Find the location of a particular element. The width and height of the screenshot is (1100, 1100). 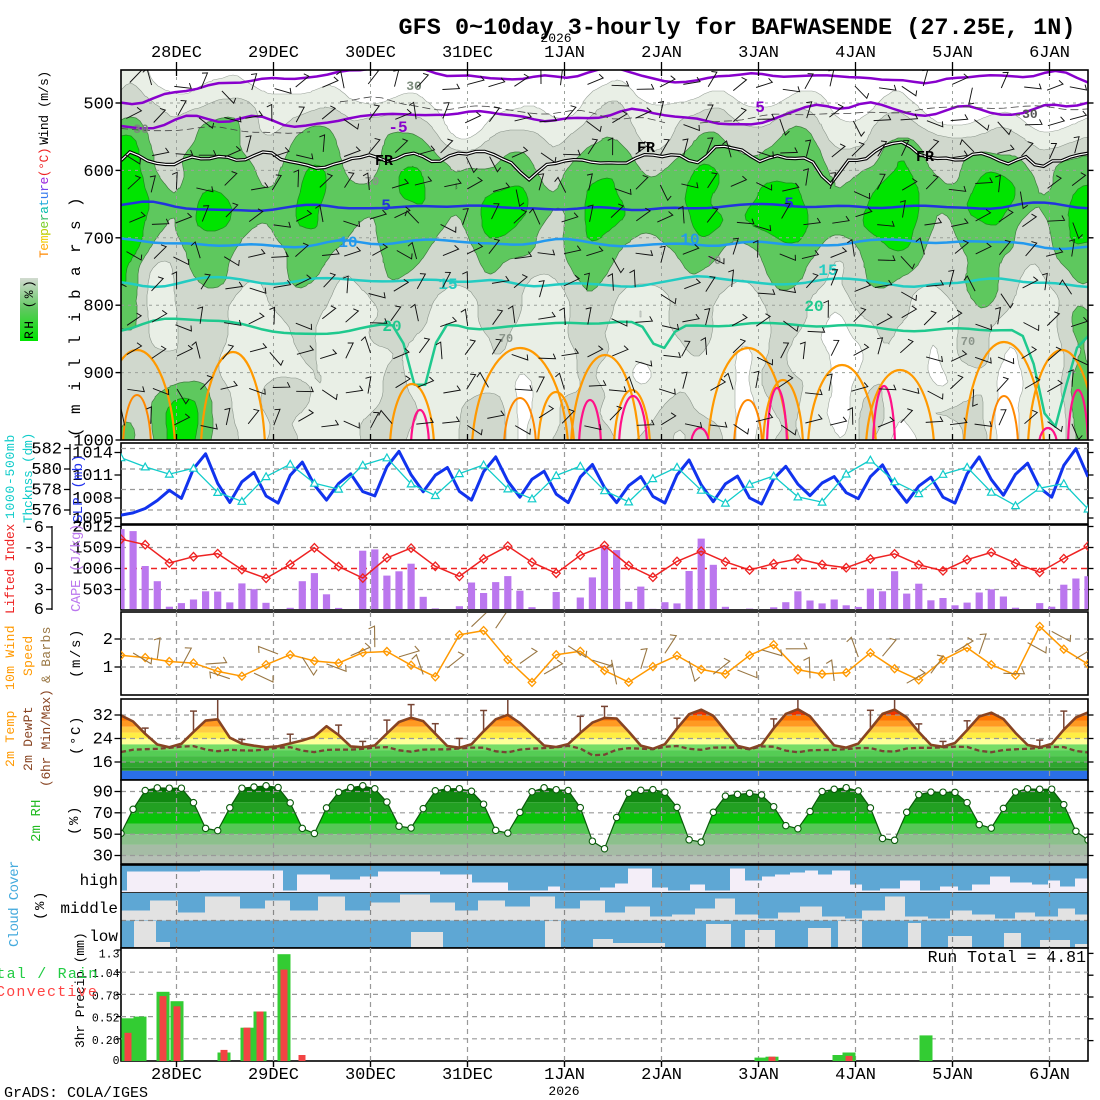

svg-text: GrADS: COLA/IGES is located at coordinates (76, 1092).